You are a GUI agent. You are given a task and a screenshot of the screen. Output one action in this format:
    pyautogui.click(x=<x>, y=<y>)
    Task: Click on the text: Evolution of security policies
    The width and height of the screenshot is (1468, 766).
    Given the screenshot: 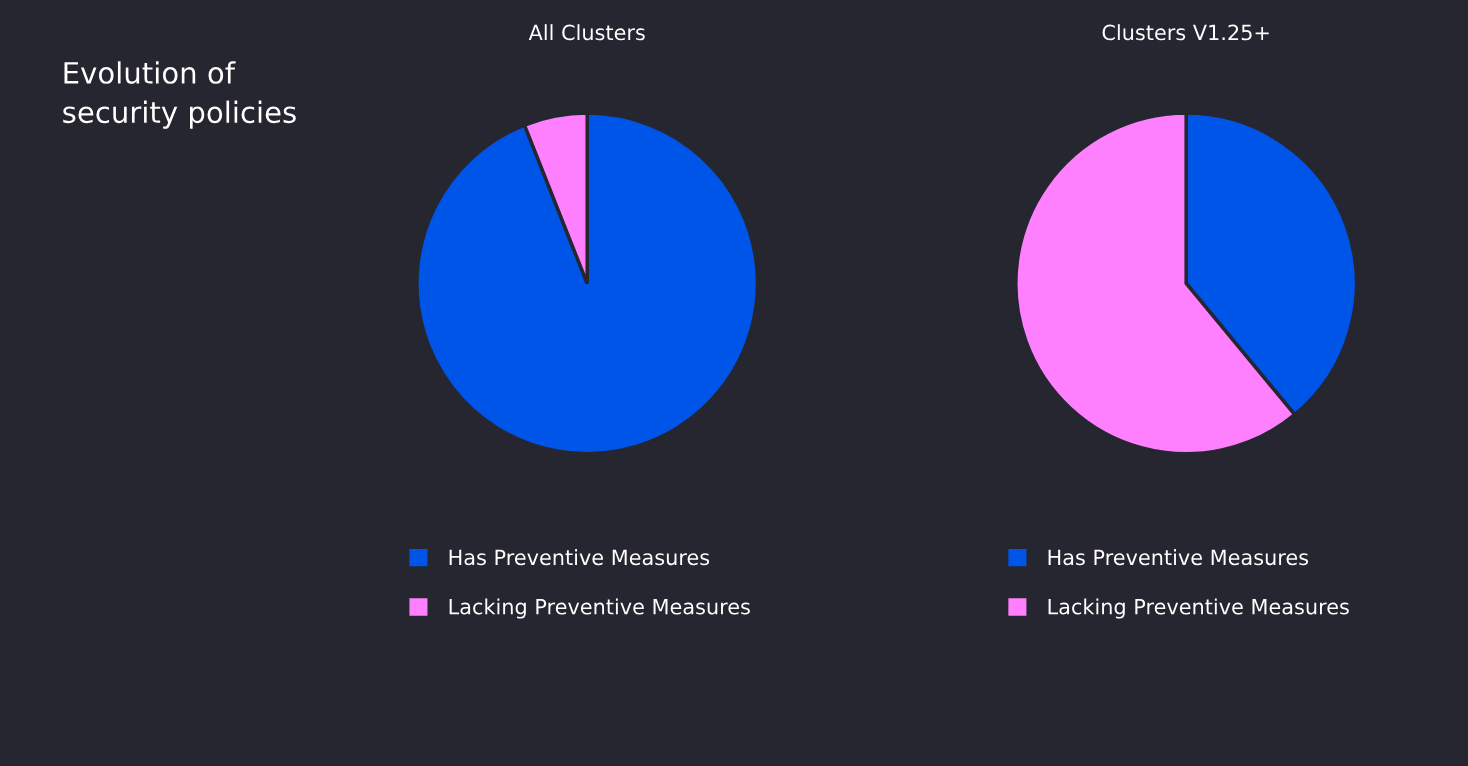 What is the action you would take?
    pyautogui.click(x=179, y=95)
    